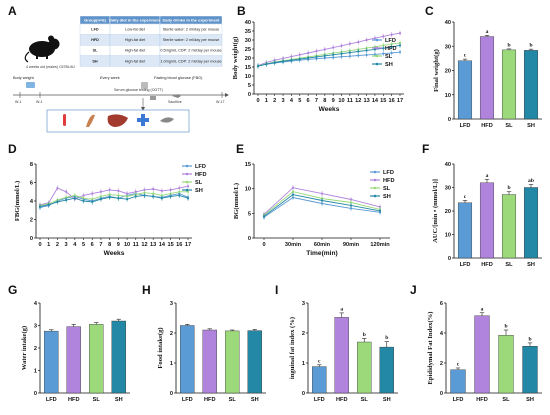  What do you see at coordinates (241, 11) in the screenshot?
I see `panel-label-b: B` at bounding box center [241, 11].